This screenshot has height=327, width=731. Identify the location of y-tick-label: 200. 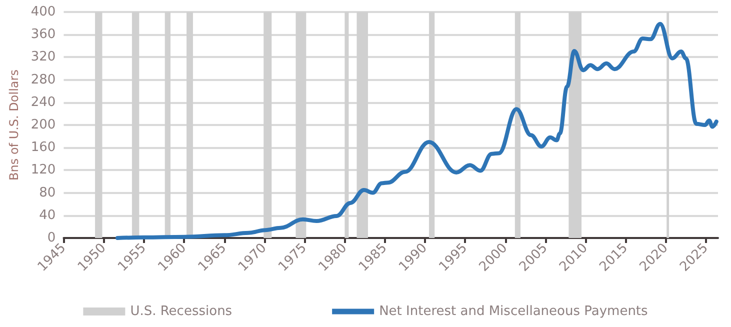
(43, 125).